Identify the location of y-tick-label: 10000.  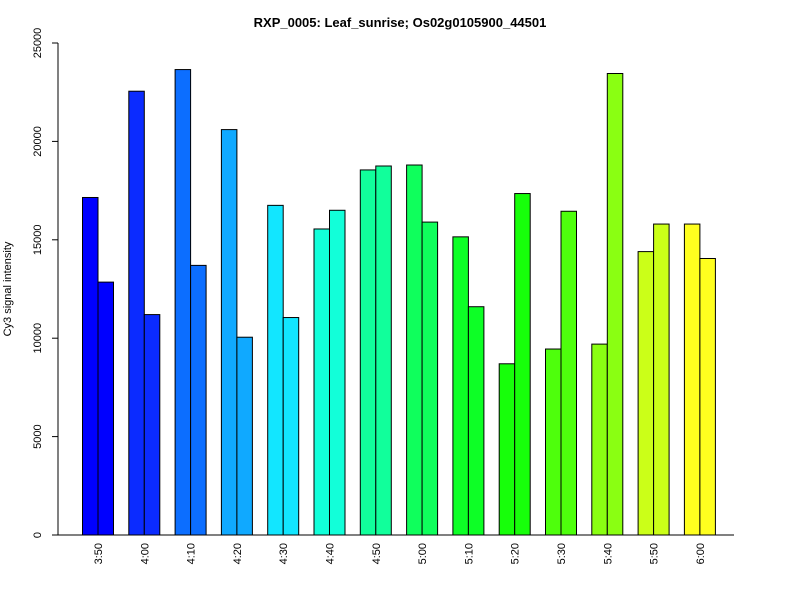
(38, 338).